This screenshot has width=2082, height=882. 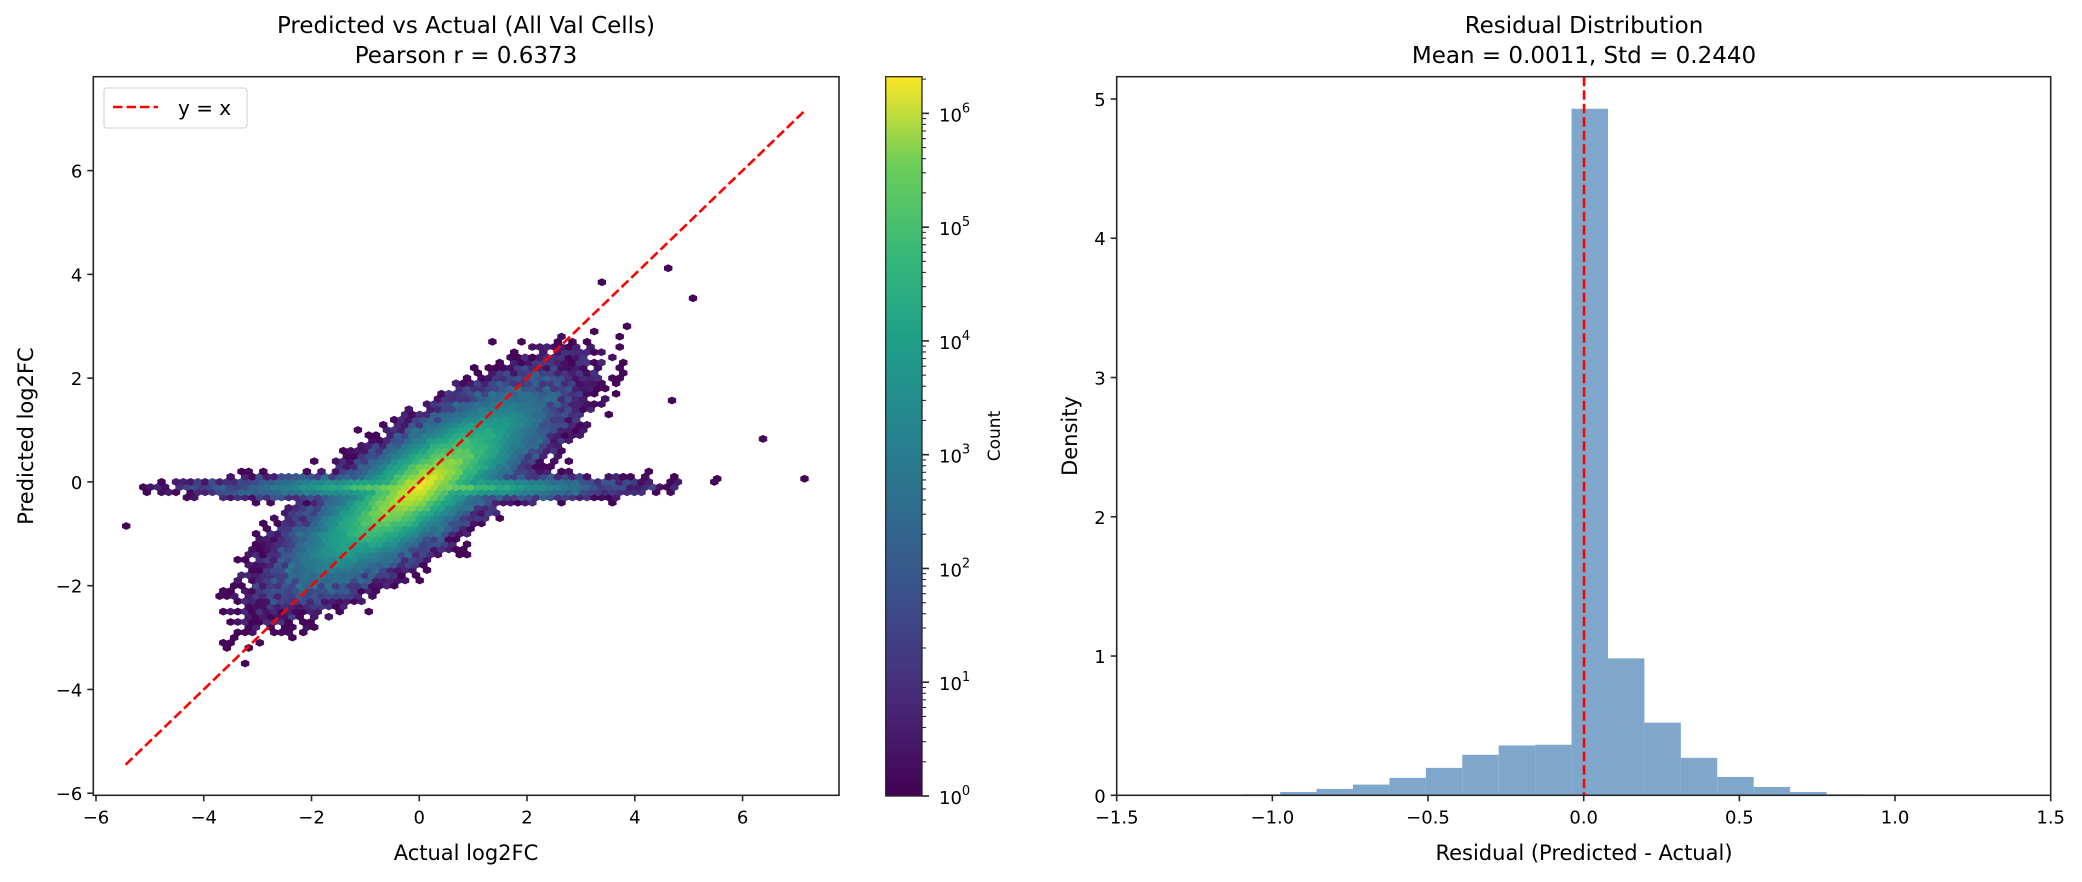 I want to click on hexbin-x-ticks: −6 −4 −2 0 2 4 6, so click(x=415, y=811).